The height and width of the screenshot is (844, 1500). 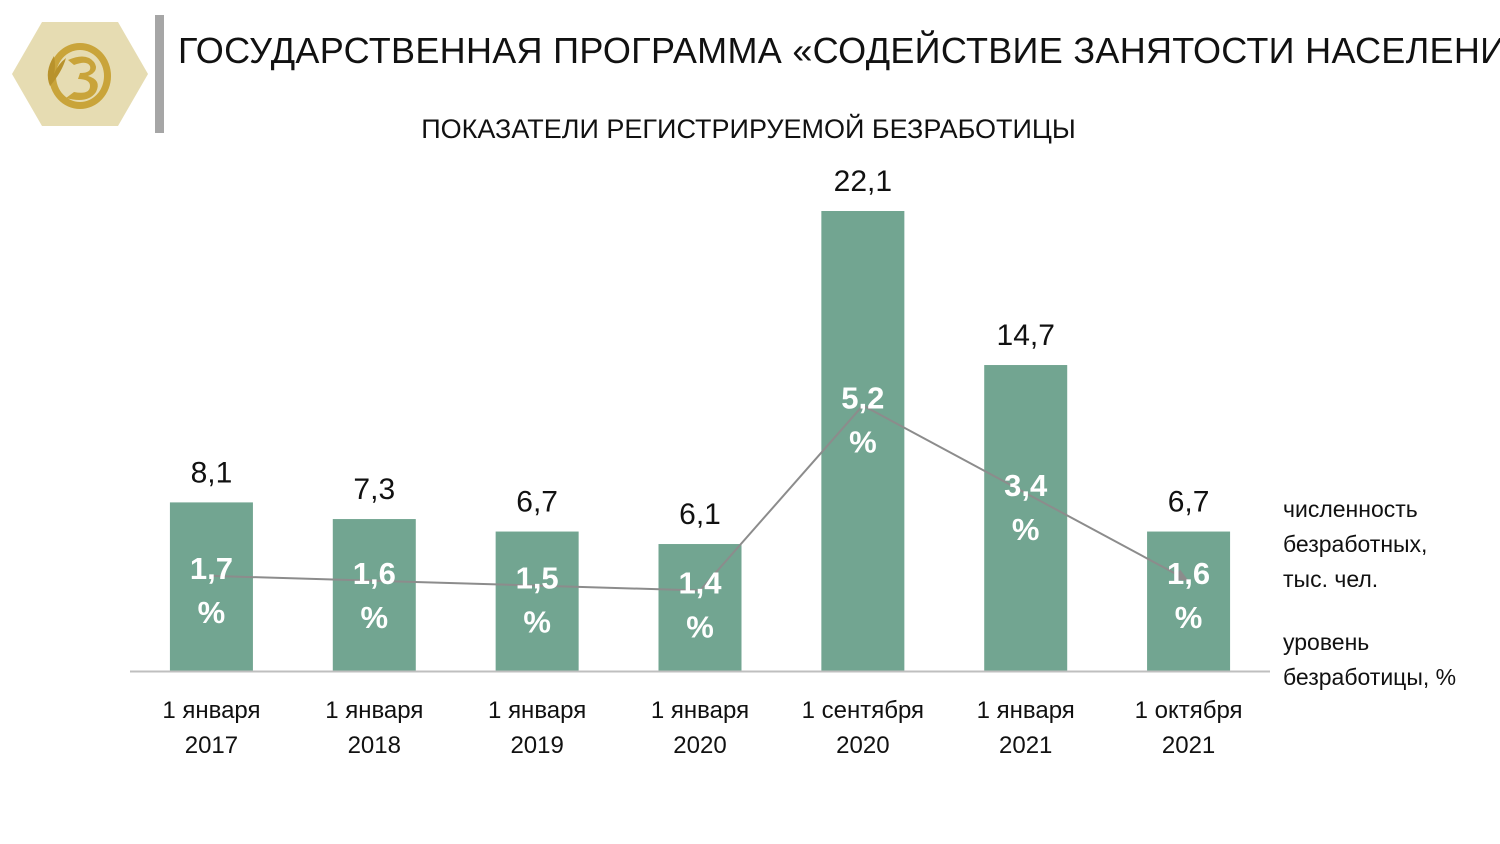 I want to click on legend-count-label: численность безработных, тыс. чел., so click(x=1355, y=544).